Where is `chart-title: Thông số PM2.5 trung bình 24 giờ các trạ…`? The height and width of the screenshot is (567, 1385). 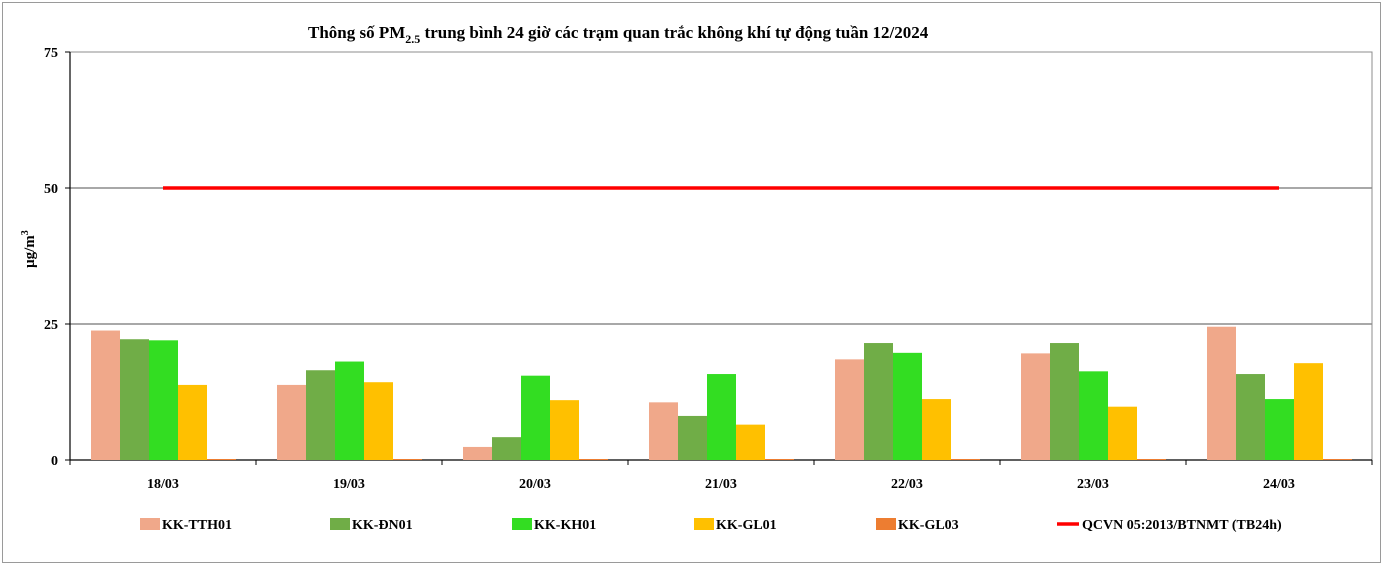
chart-title: Thông số PM2.5 trung bình 24 giờ các trạ… is located at coordinates (618, 34).